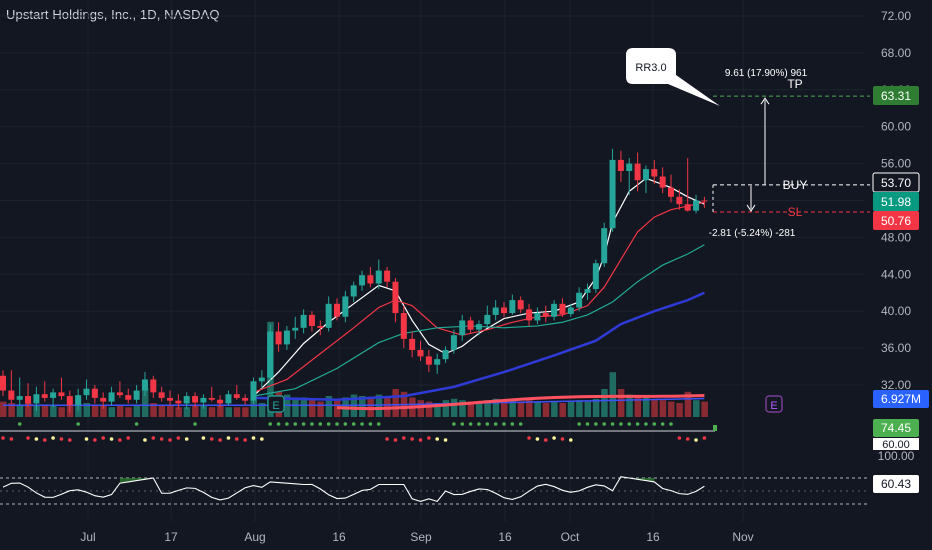  What do you see at coordinates (896, 456) in the screenshot?
I see `rsi-axis-high: 100.00` at bounding box center [896, 456].